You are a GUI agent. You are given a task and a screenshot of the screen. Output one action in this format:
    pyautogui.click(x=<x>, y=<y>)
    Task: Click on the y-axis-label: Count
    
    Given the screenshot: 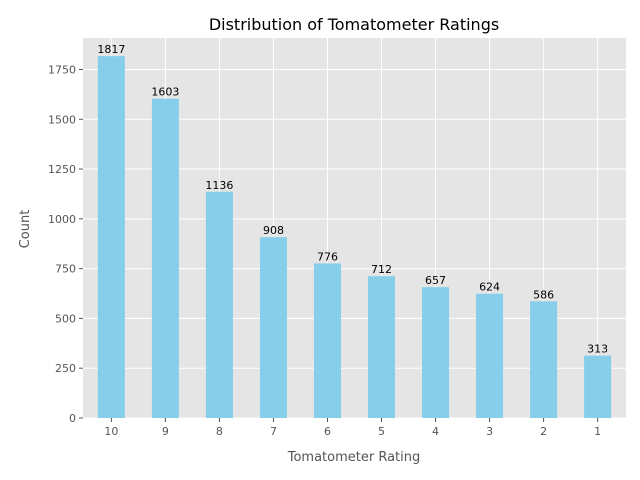 What is the action you would take?
    pyautogui.click(x=25, y=229)
    